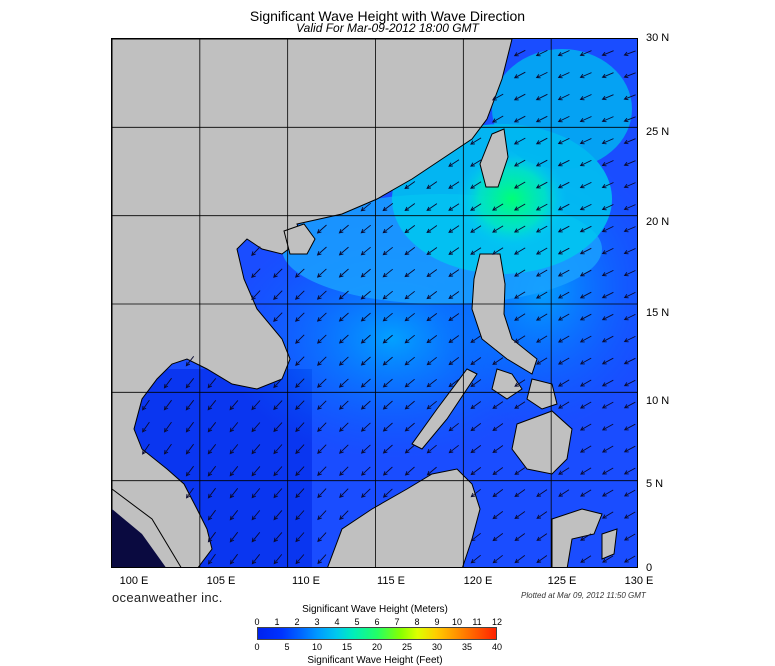 The image size is (775, 666). What do you see at coordinates (404, 517) in the screenshot?
I see `borneo-island` at bounding box center [404, 517].